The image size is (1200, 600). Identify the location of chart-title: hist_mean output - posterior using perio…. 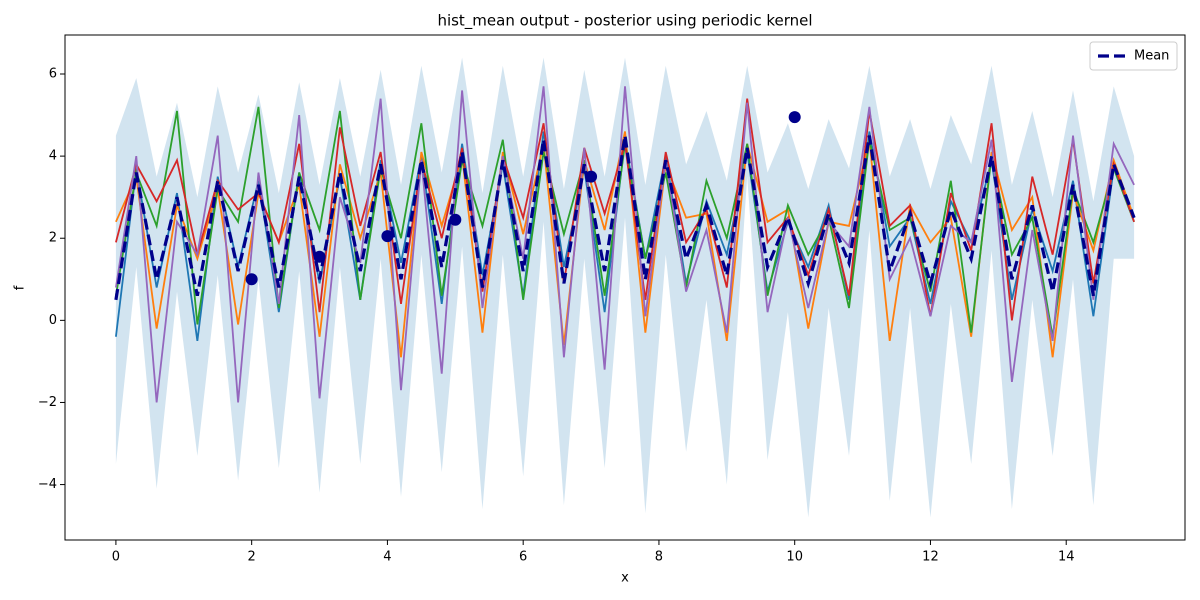
(624, 21).